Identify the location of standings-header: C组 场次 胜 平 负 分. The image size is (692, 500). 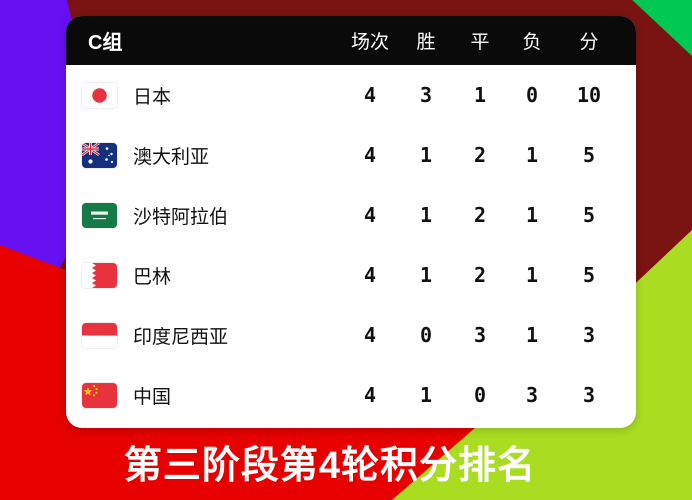
(351, 40).